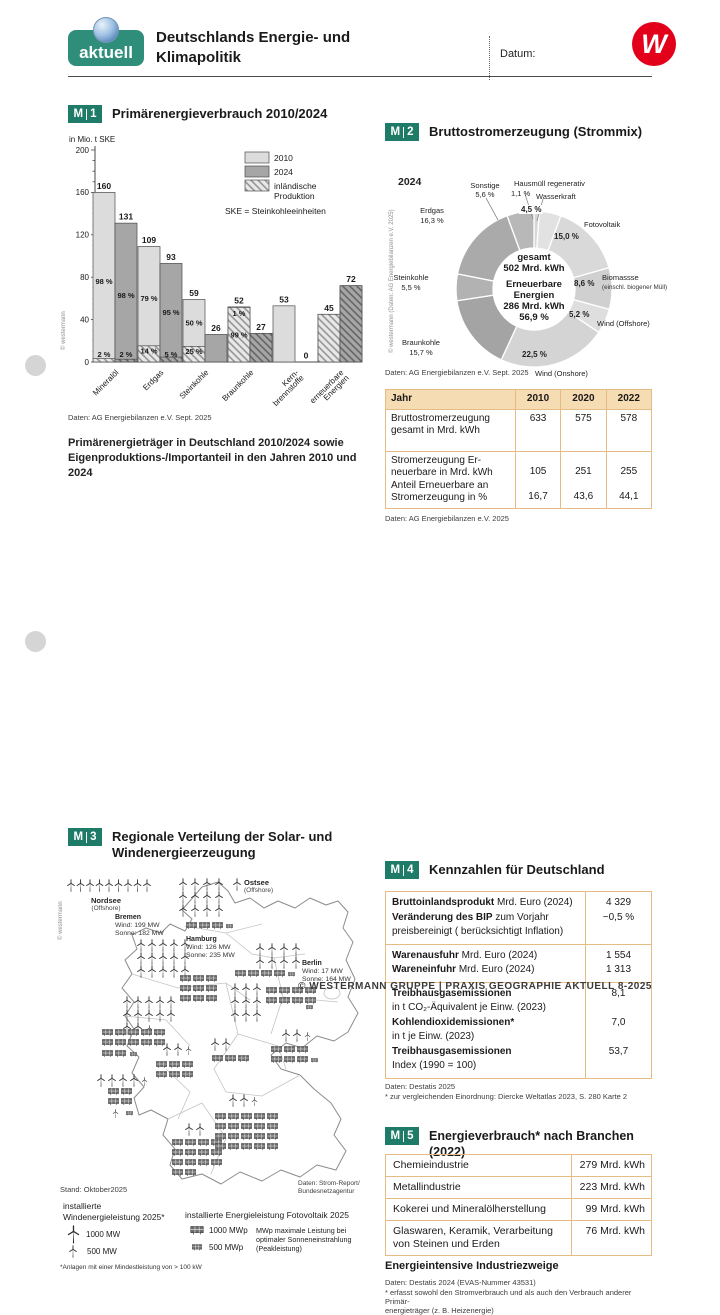 This screenshot has width=720, height=1315. Describe the element at coordinates (489, 58) in the screenshot. I see `datum-divider` at that location.